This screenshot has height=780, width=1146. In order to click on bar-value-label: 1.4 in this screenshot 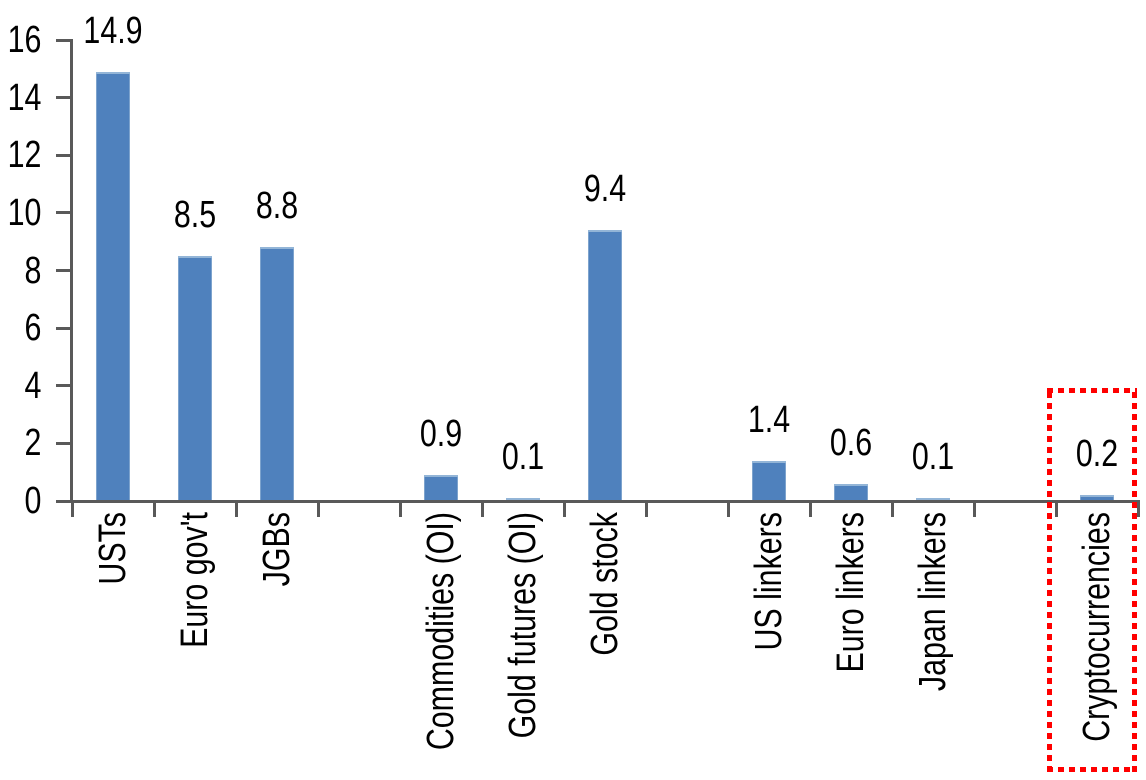, I will do `click(769, 420)`.